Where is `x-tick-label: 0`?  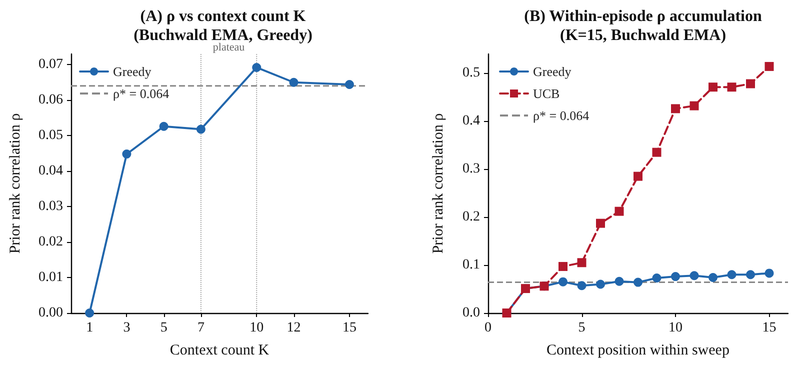
x-tick-label: 0 is located at coordinates (488, 328).